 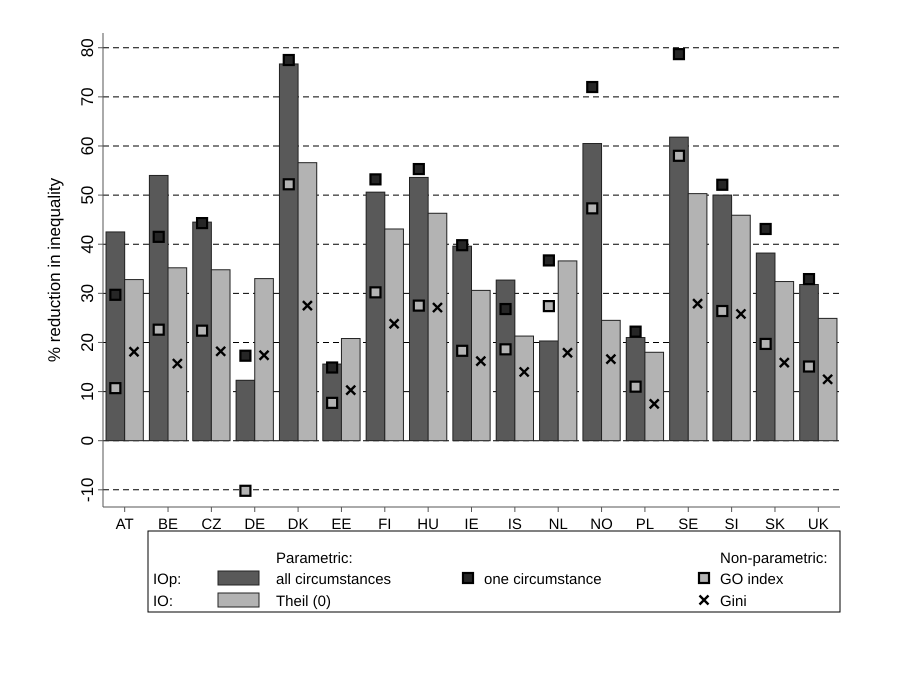 I want to click on y-tick-label: 80, so click(x=87, y=48).